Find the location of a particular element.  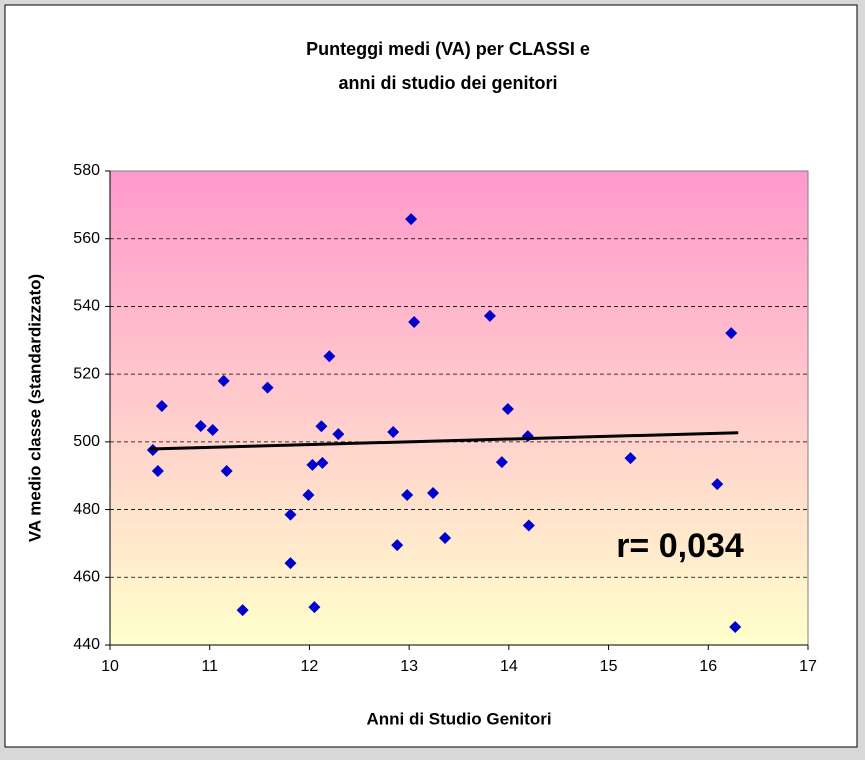

x-axis-label: Anni di Studio Genitori is located at coordinates (458, 718).